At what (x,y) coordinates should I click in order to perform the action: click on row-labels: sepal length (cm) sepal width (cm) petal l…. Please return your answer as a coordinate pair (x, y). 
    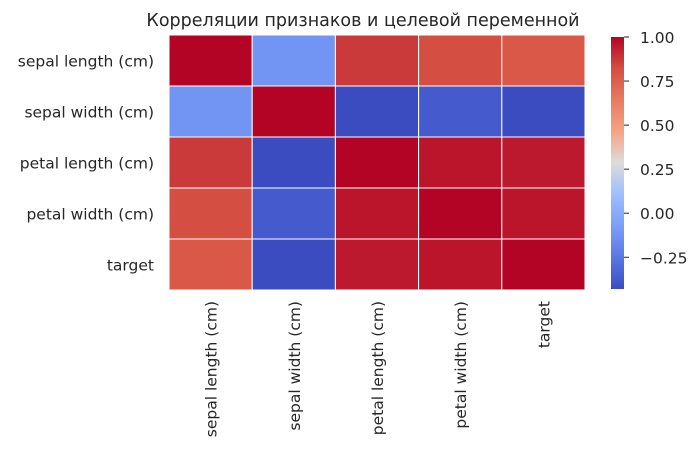
    Looking at the image, I should click on (86, 164).